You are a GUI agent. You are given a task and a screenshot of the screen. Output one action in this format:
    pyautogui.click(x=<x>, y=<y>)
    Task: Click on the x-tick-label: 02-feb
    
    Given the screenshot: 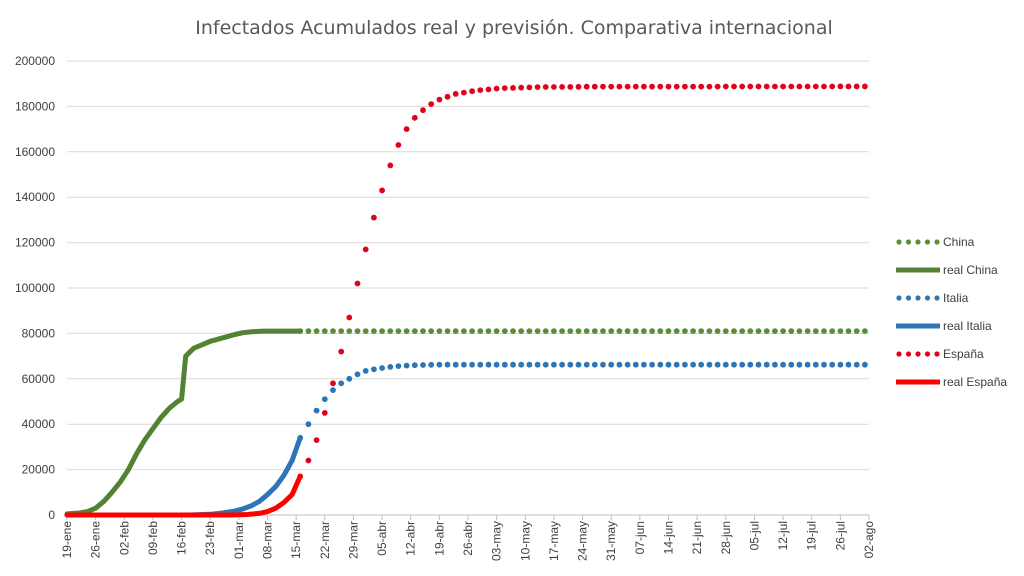 What is the action you would take?
    pyautogui.click(x=124, y=538)
    